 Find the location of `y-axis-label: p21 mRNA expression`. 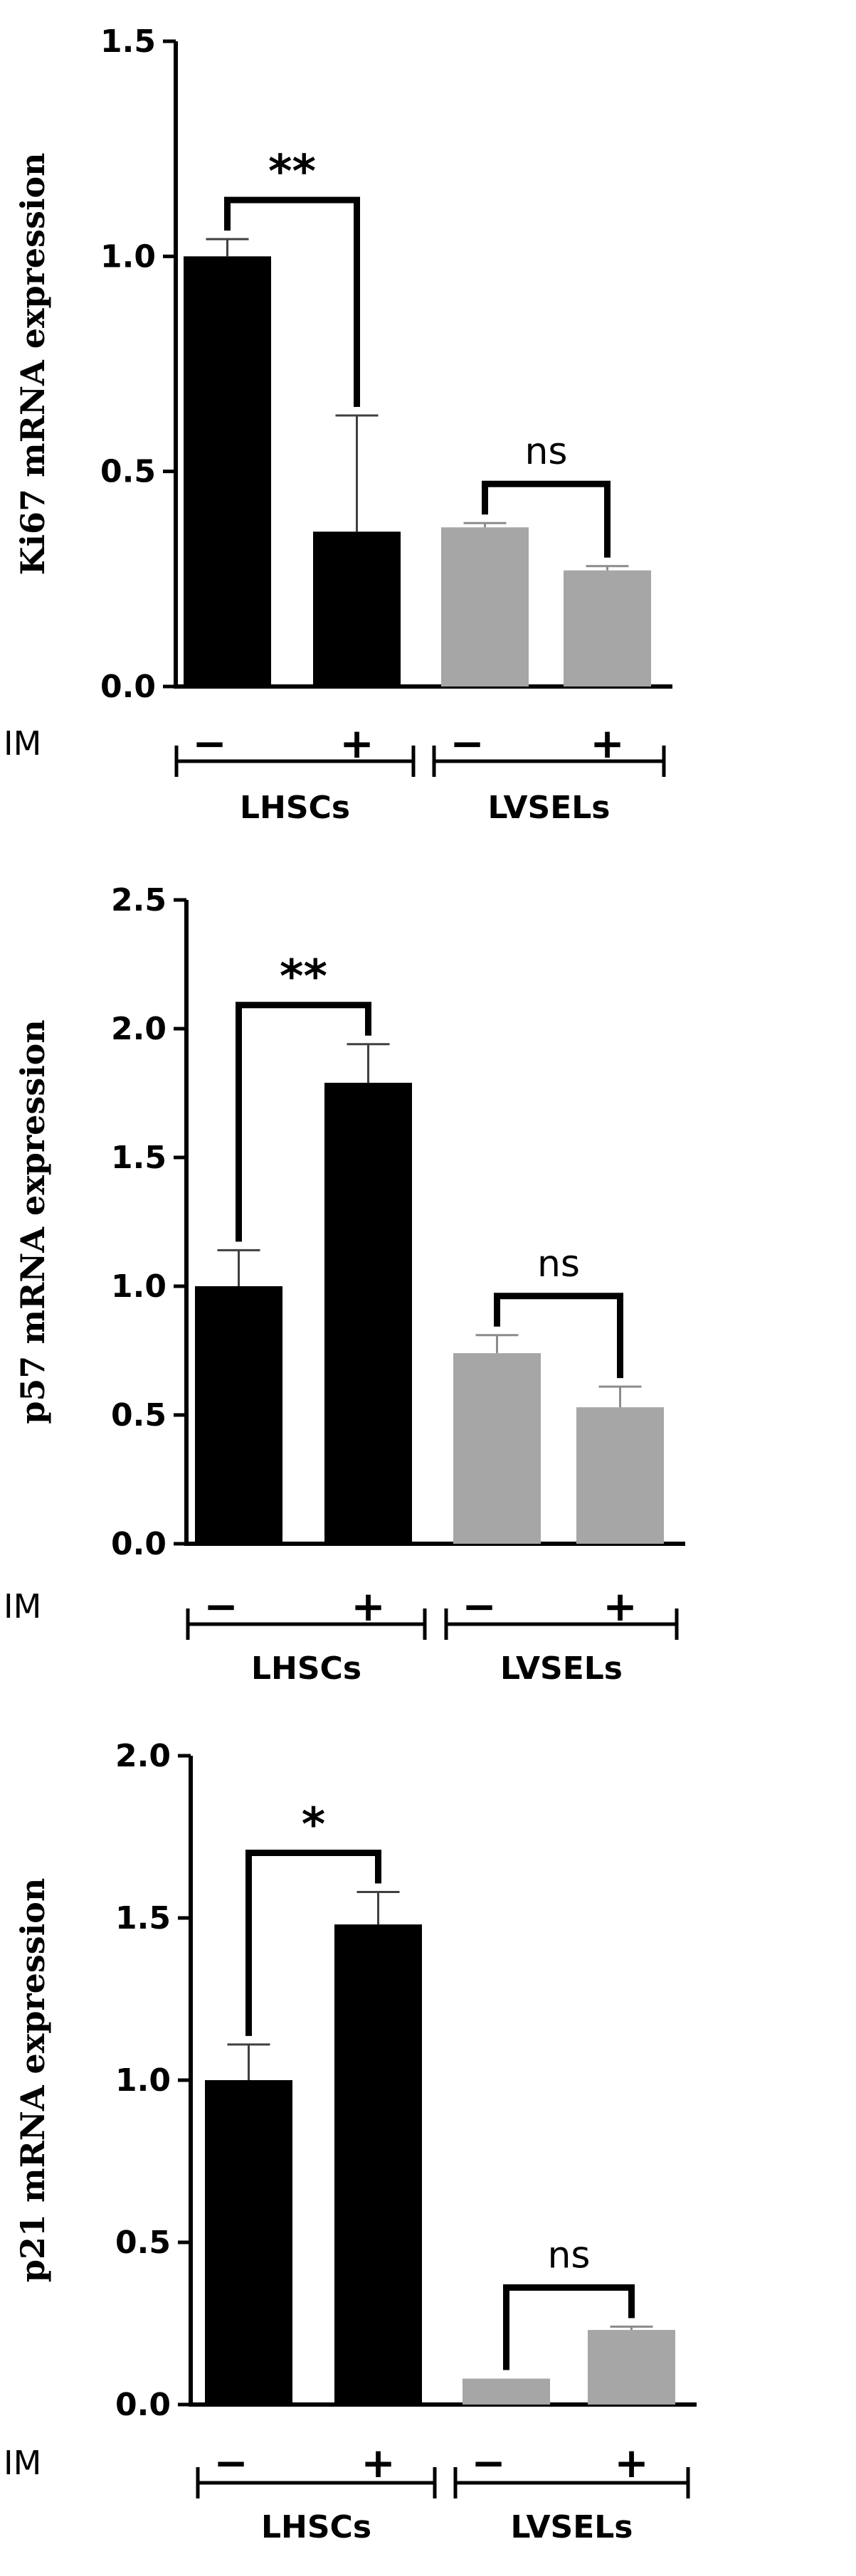

y-axis-label: p21 mRNA expression is located at coordinates (33, 2080).